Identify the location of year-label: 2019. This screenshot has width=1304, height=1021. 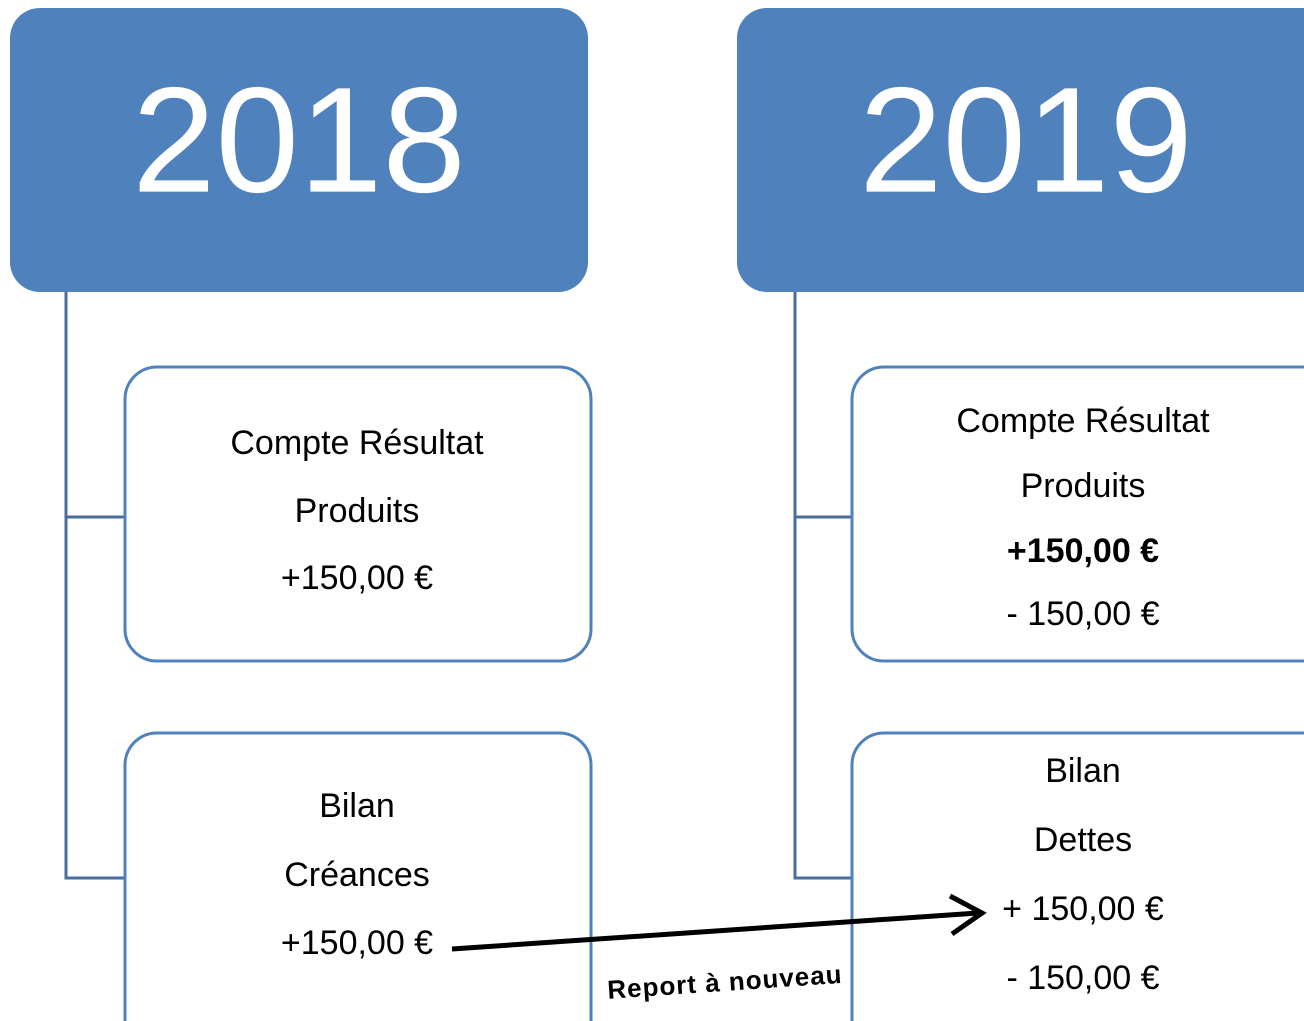
(1026, 140).